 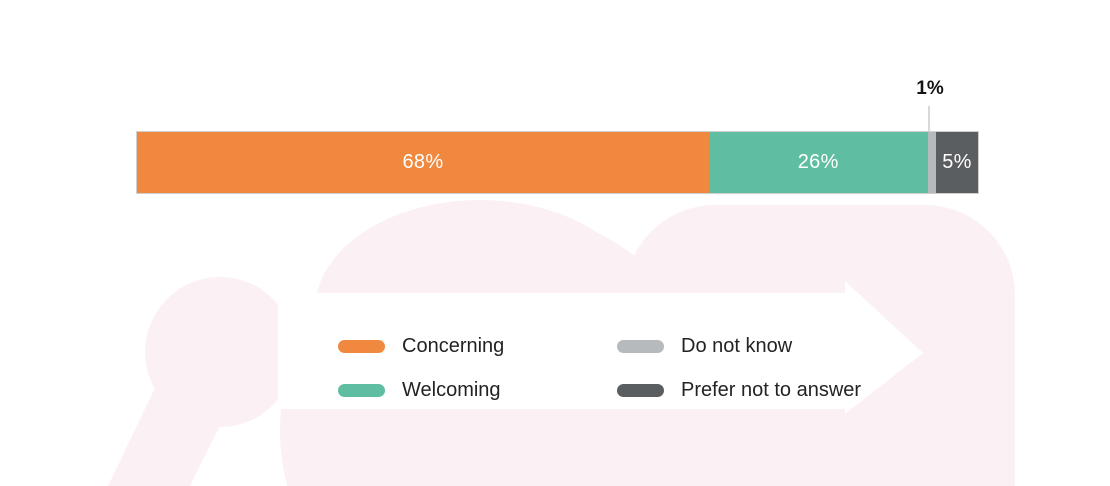 I want to click on bar-segment-prefer-not-to-answer: 5%, so click(x=956, y=162).